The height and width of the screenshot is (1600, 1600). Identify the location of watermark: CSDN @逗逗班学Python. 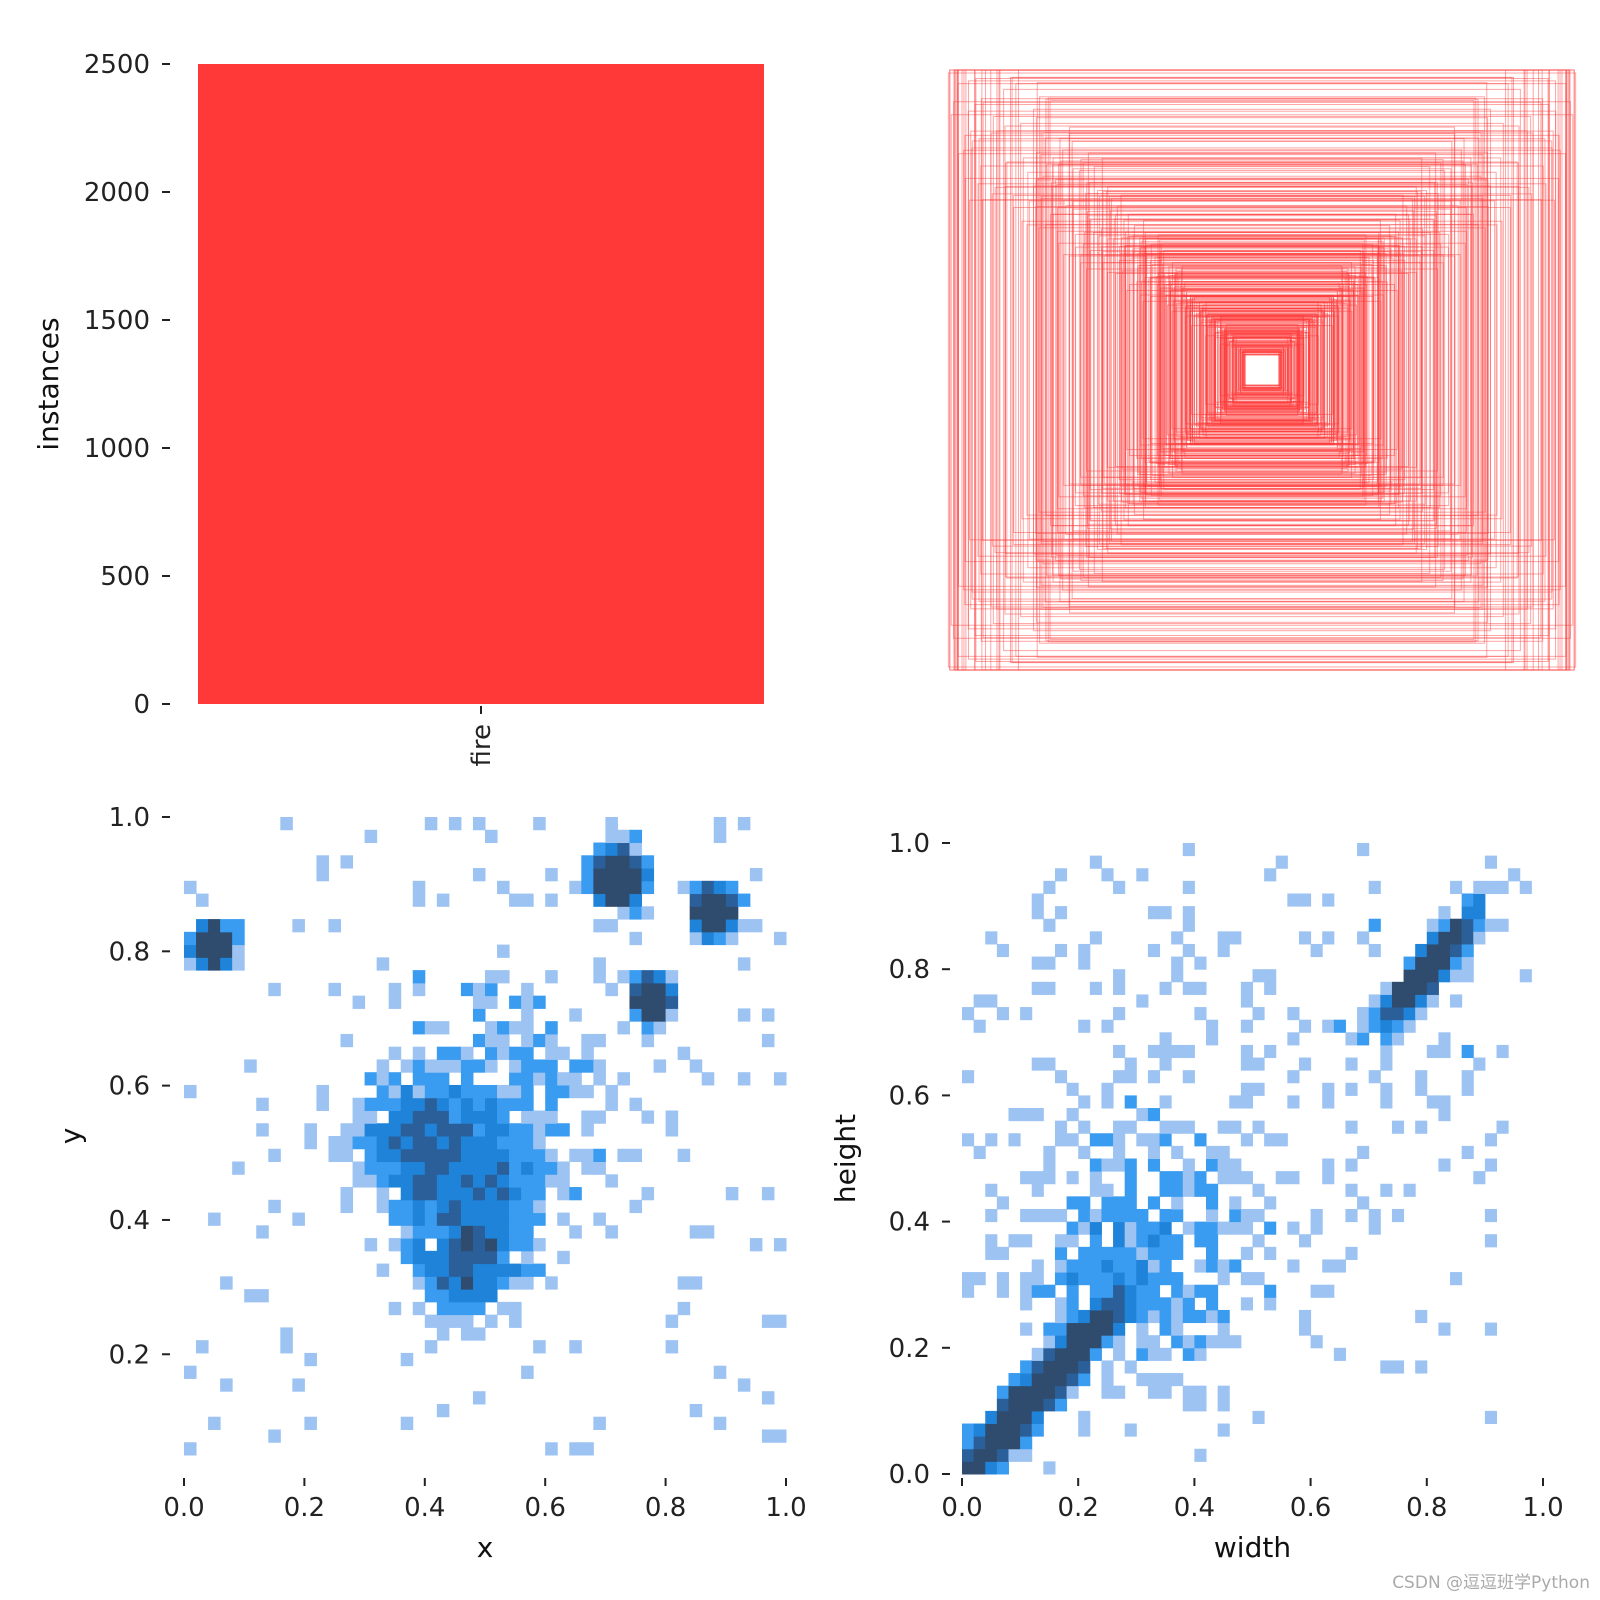
(1491, 1583).